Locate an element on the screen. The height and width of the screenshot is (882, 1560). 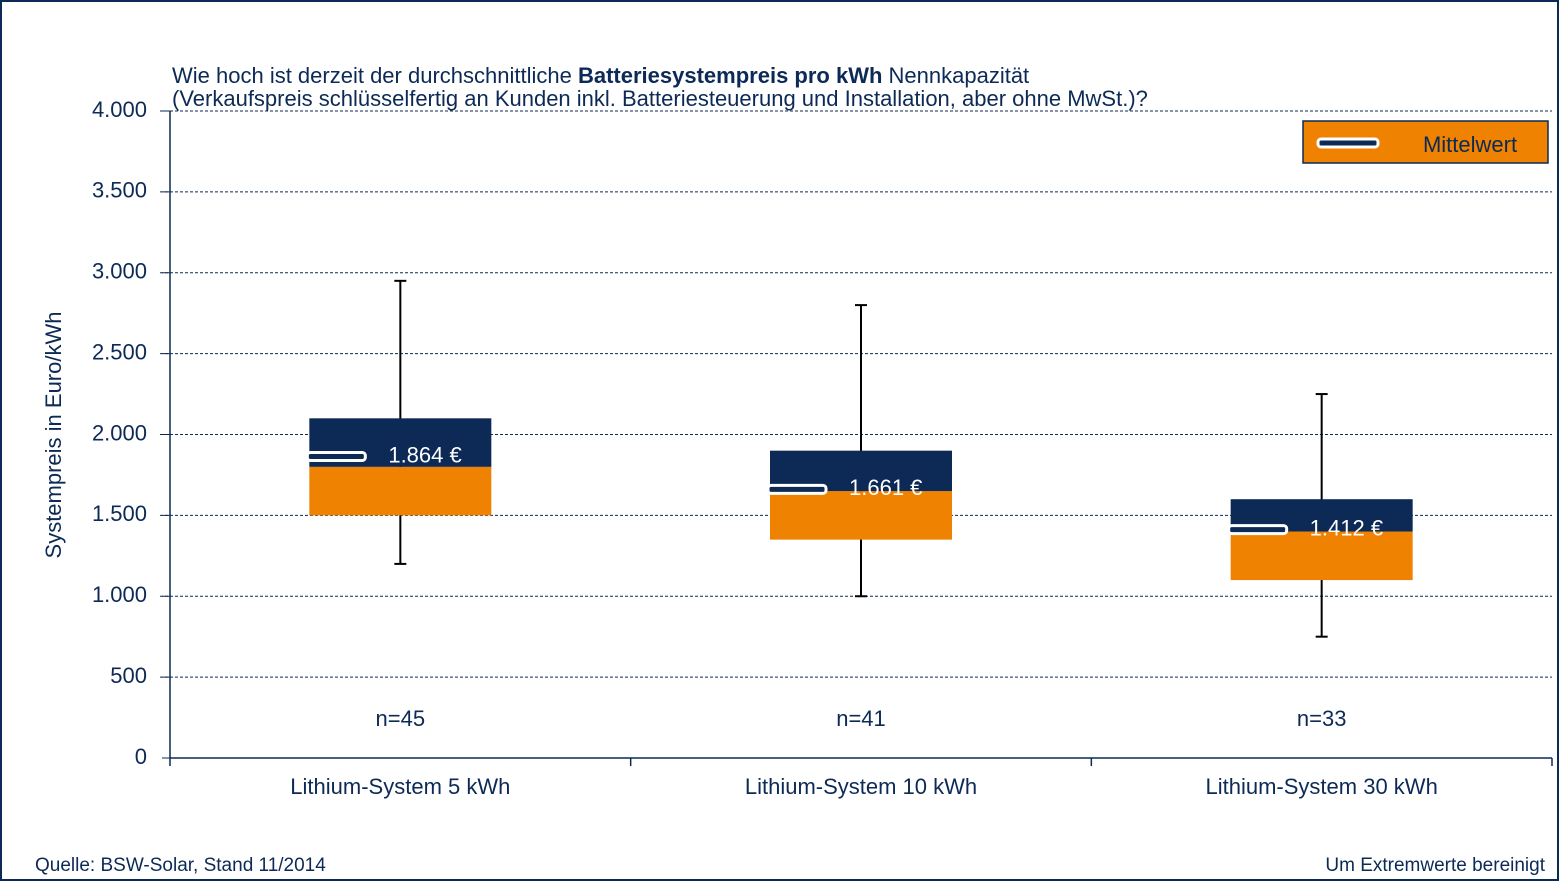
source: Quelle: BSW-Solar, Stand 11/2014 is located at coordinates (180, 865).